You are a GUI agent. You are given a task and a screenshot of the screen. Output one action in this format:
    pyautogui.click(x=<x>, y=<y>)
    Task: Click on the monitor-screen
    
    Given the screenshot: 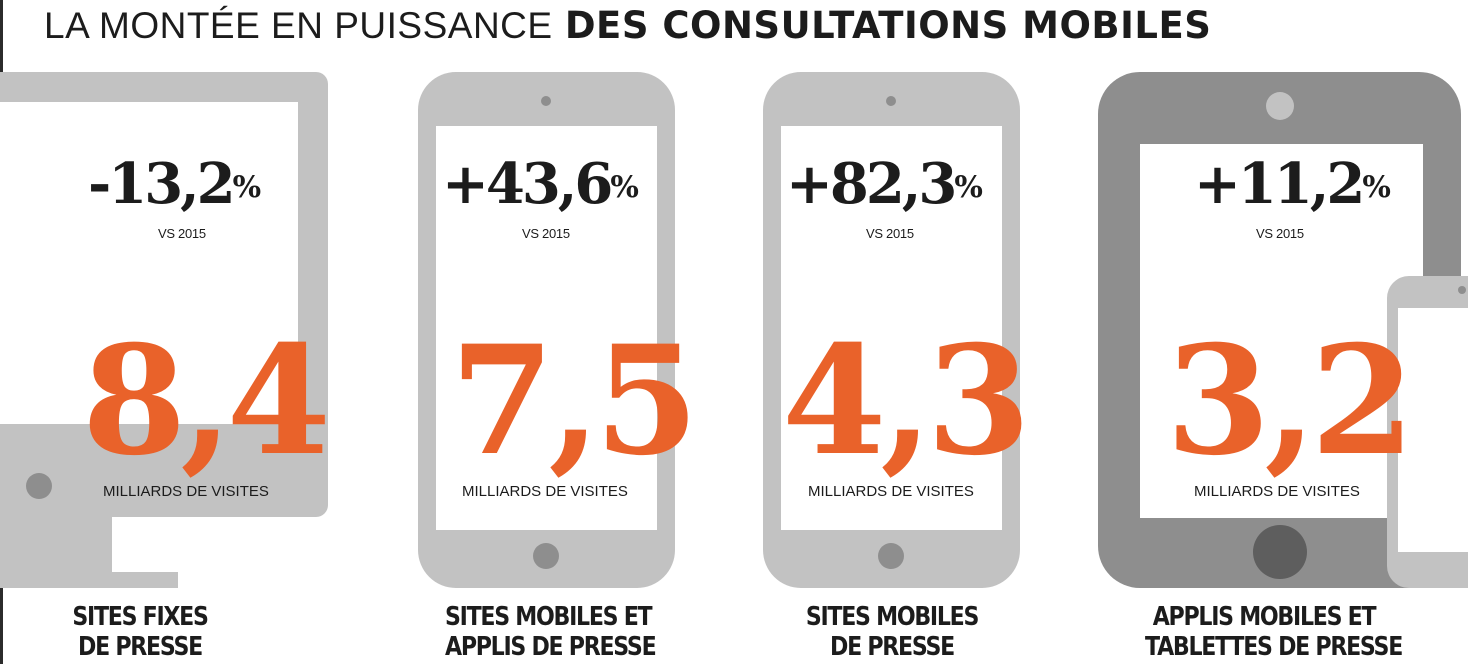 What is the action you would take?
    pyautogui.click(x=149, y=263)
    